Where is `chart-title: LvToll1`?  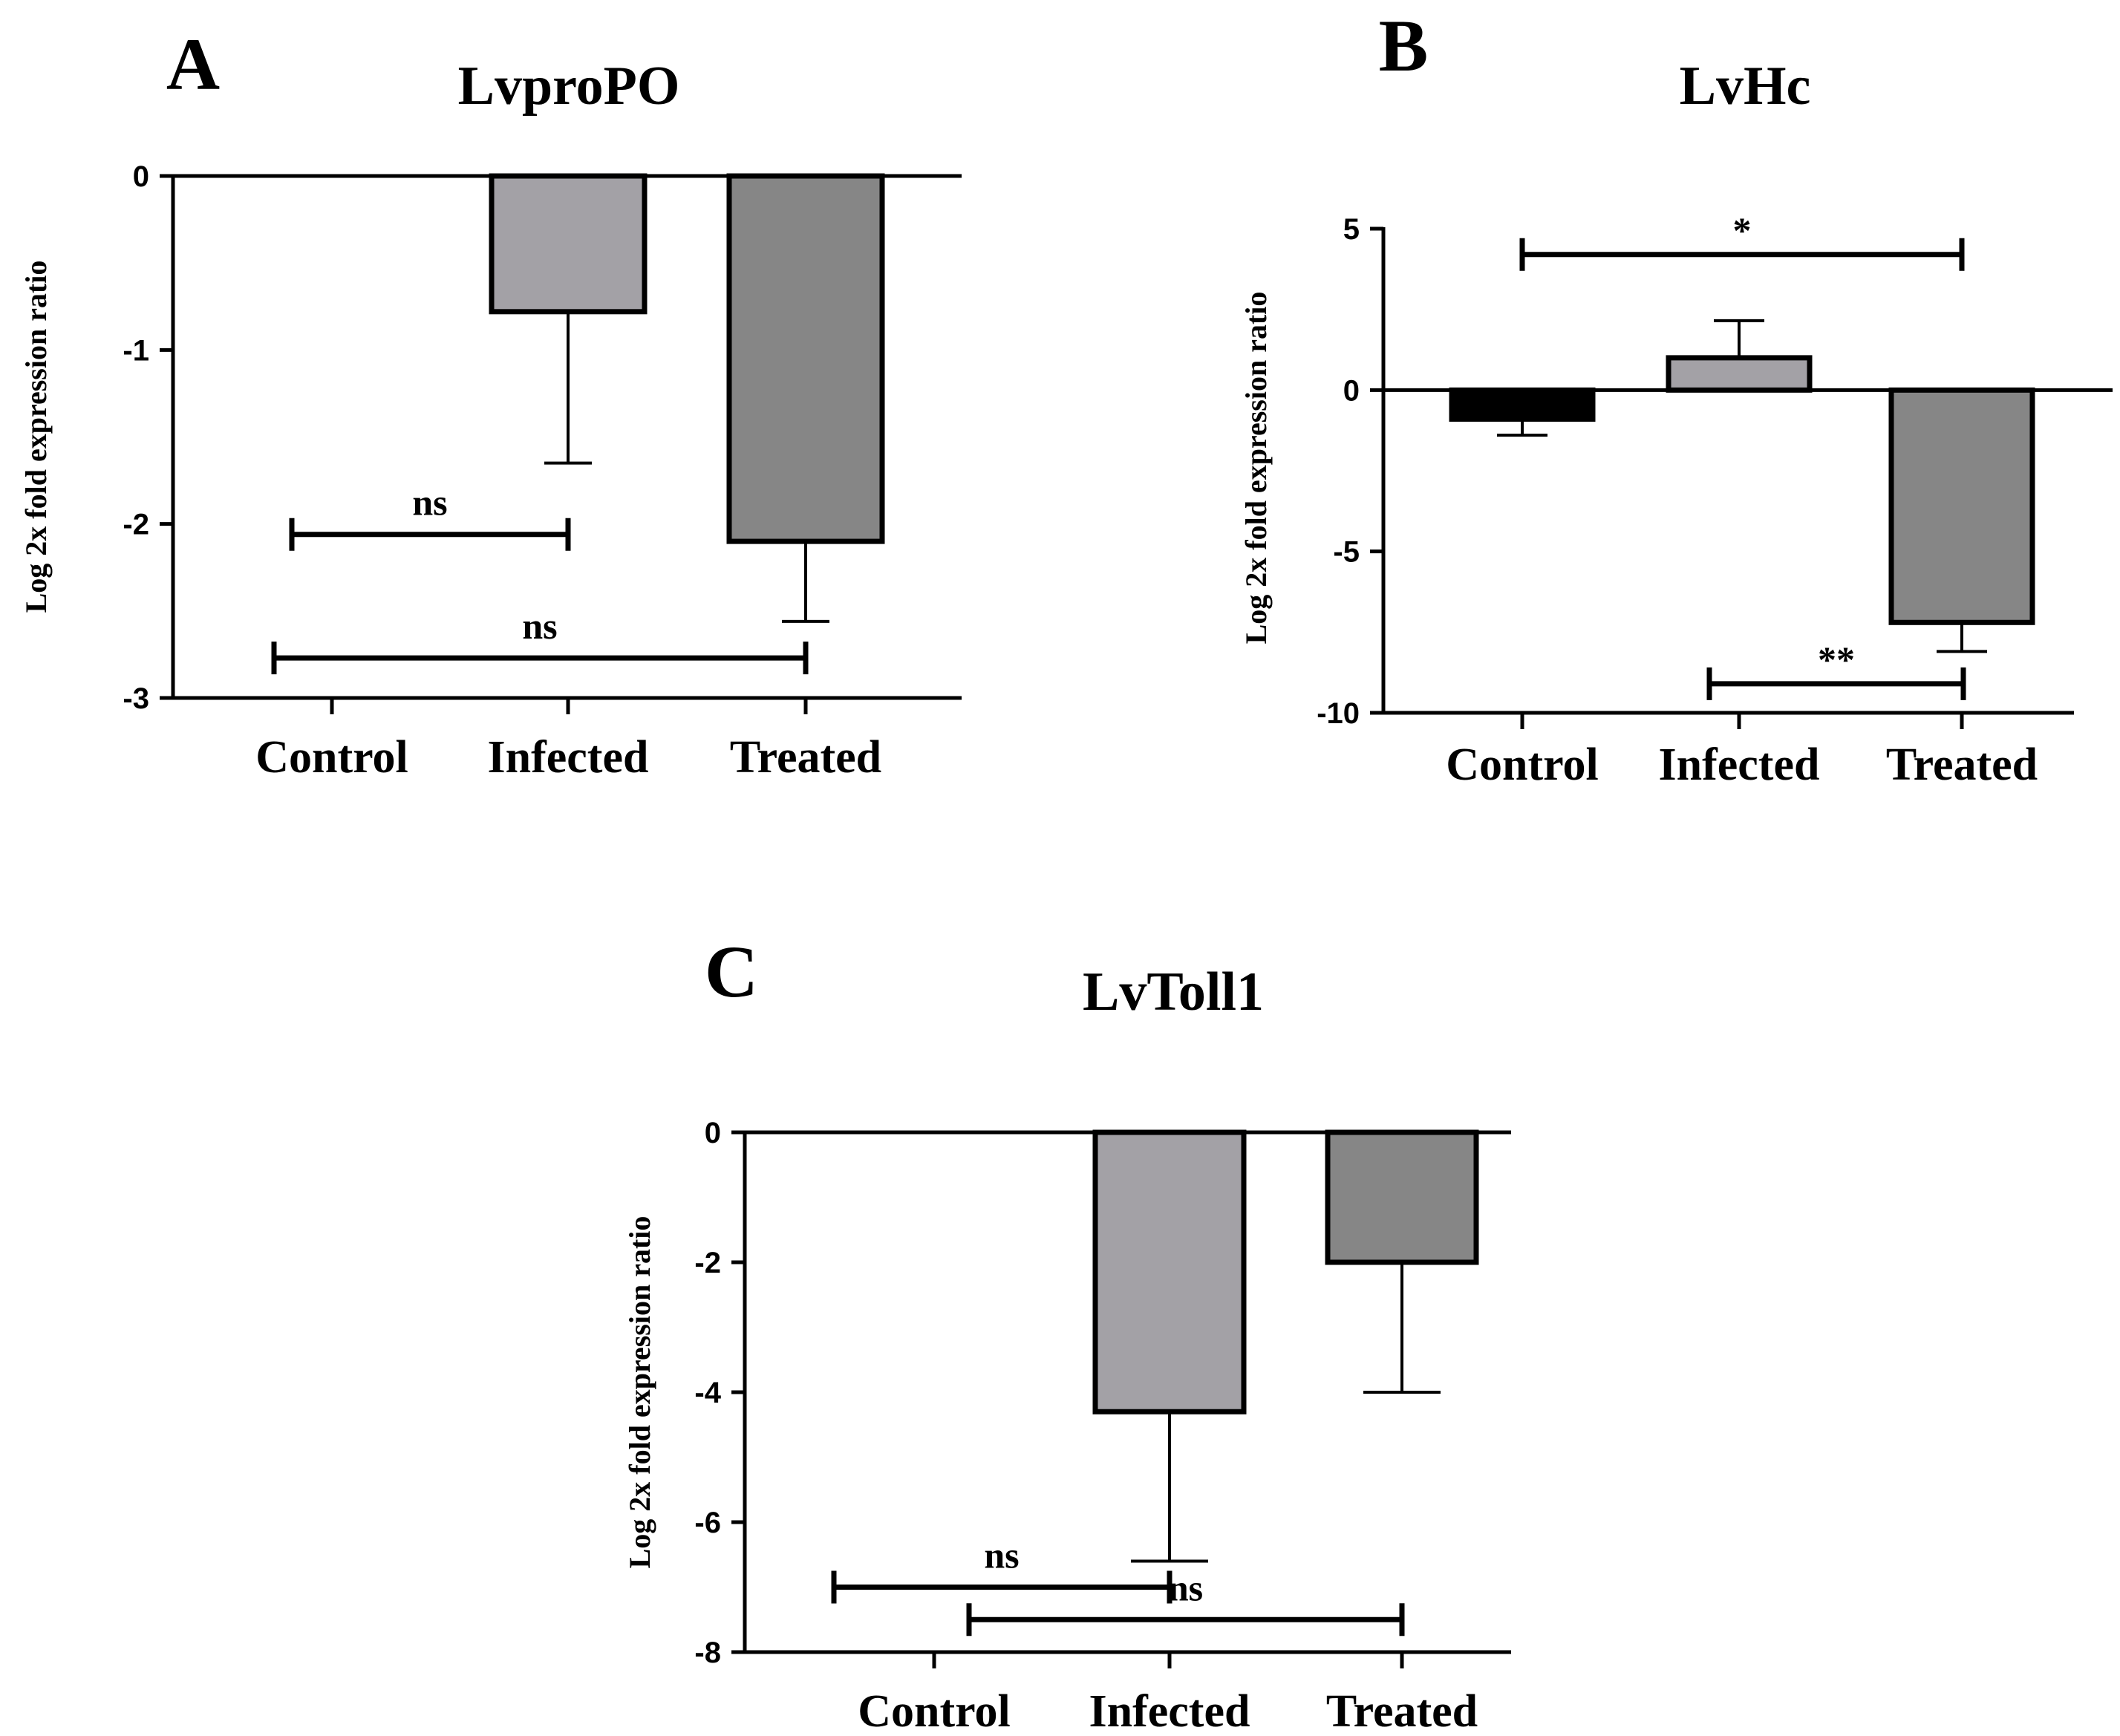 chart-title: LvToll1 is located at coordinates (1173, 992).